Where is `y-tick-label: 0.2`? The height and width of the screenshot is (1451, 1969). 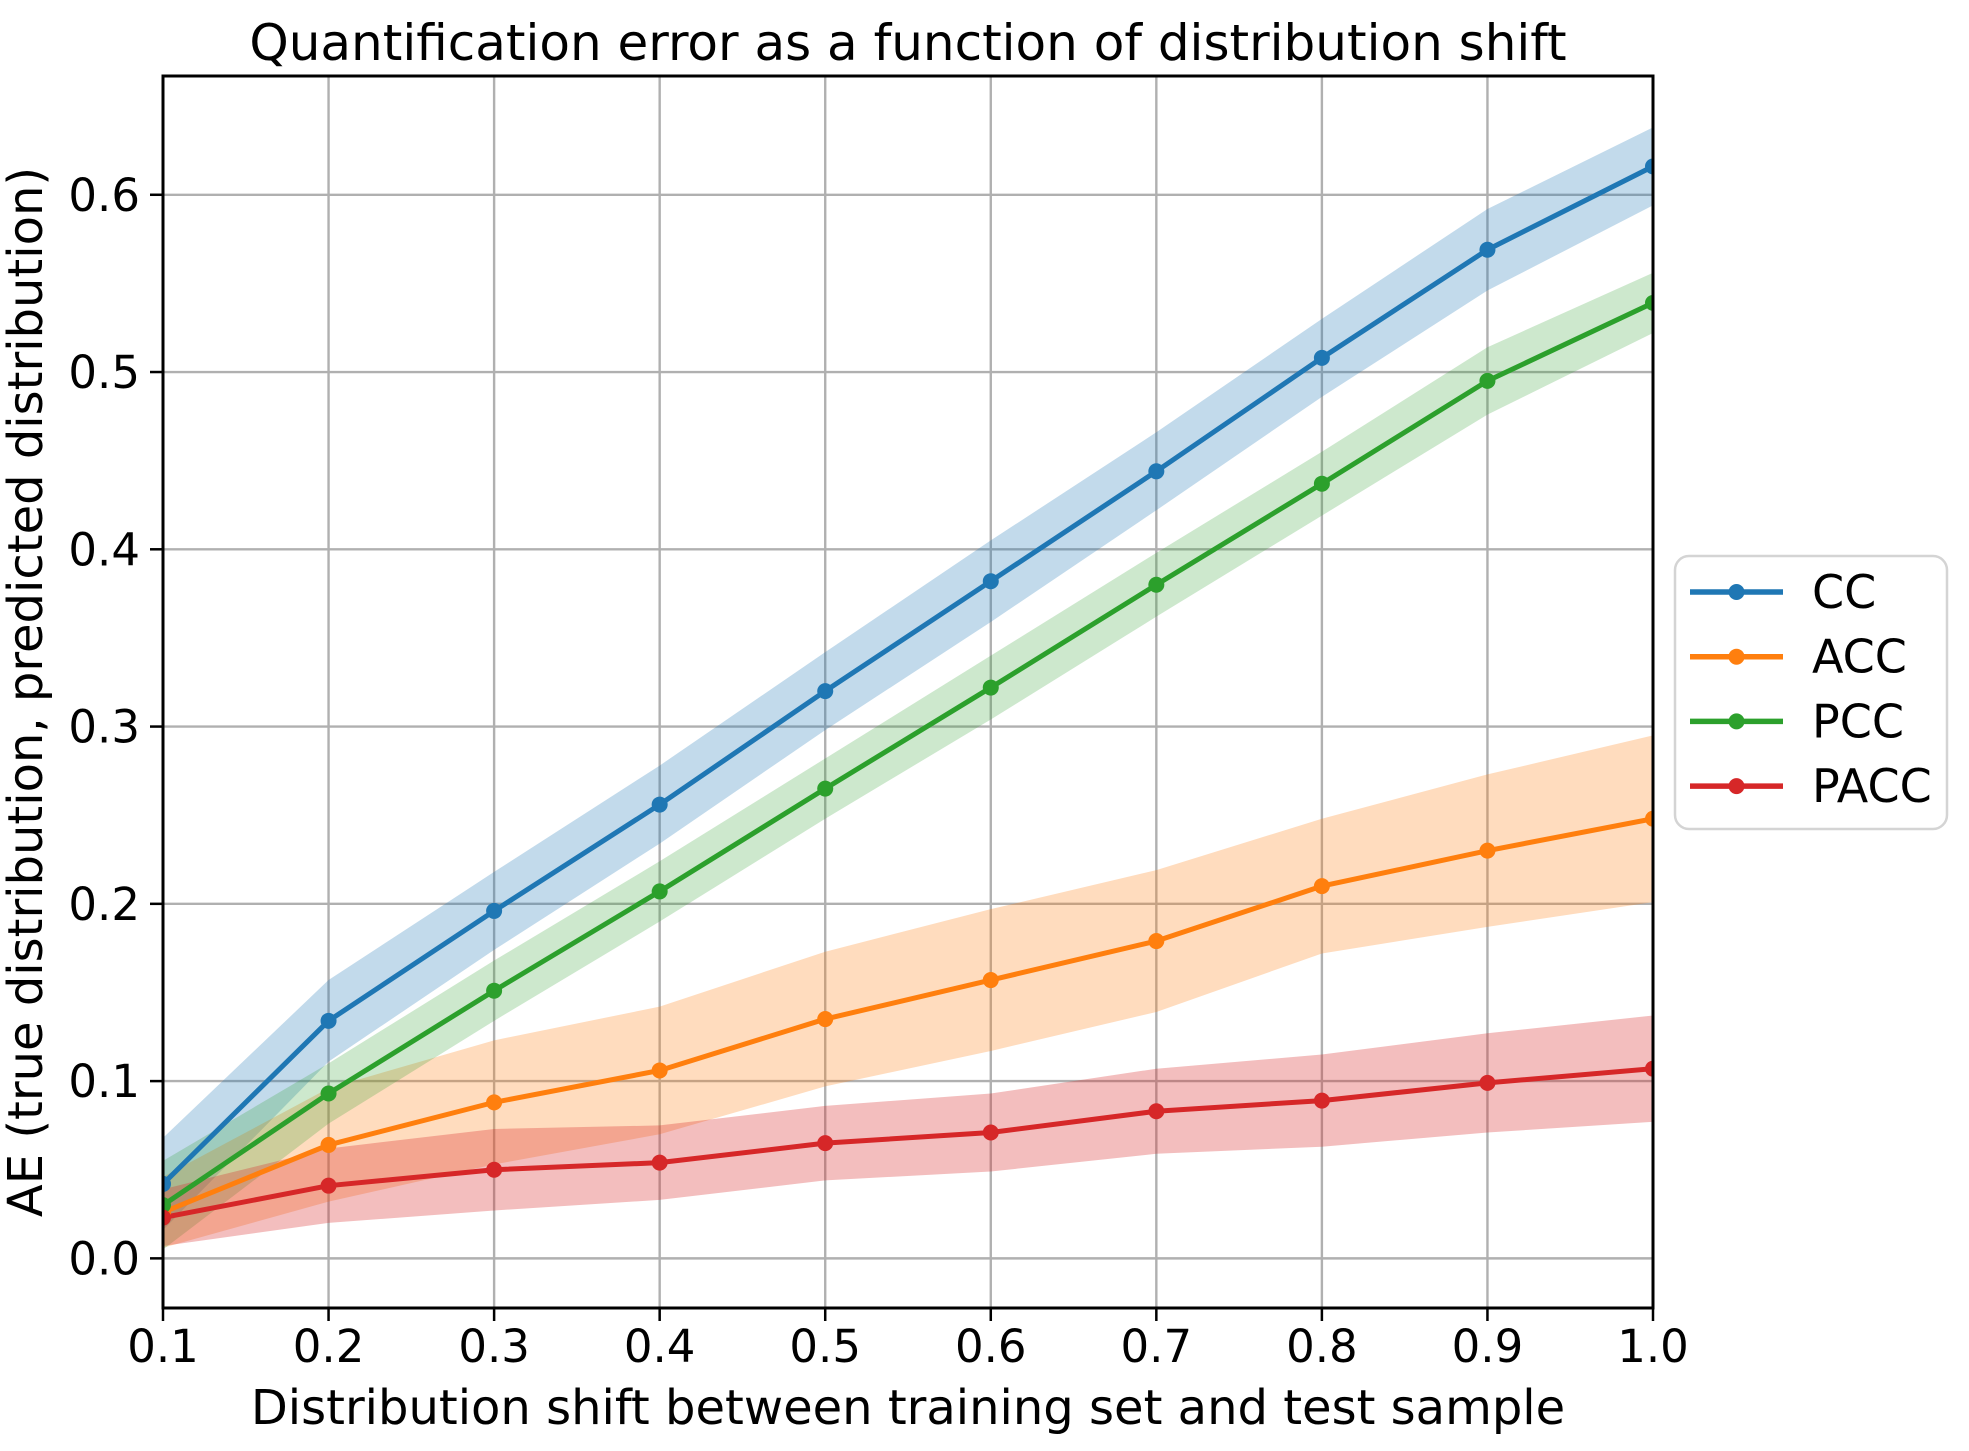 y-tick-label: 0.2 is located at coordinates (104, 904).